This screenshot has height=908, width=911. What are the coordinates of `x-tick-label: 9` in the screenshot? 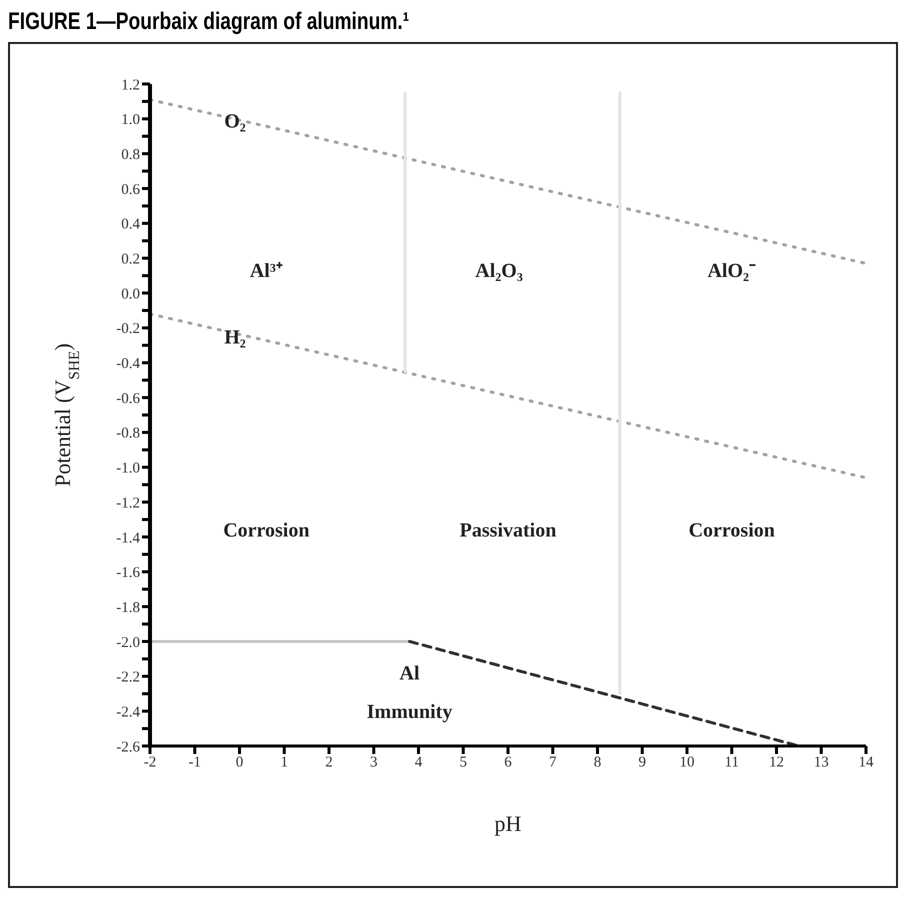 It's located at (642, 762).